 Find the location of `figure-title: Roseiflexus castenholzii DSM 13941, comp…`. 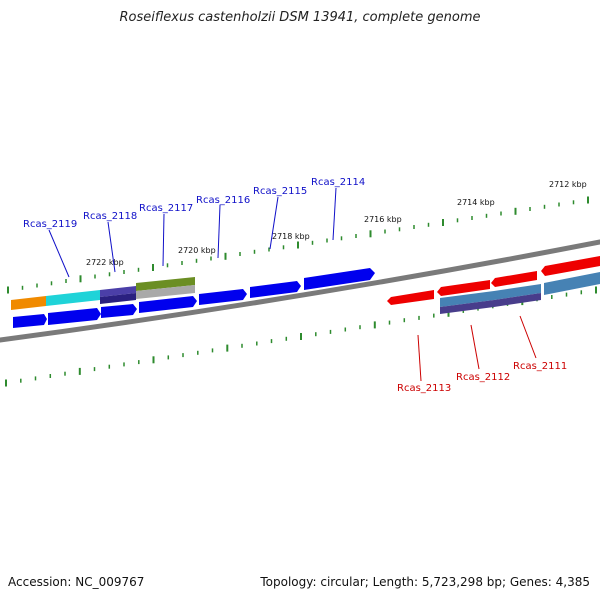

figure-title: Roseiflexus castenholzii DSM 13941, comp… is located at coordinates (300, 17).